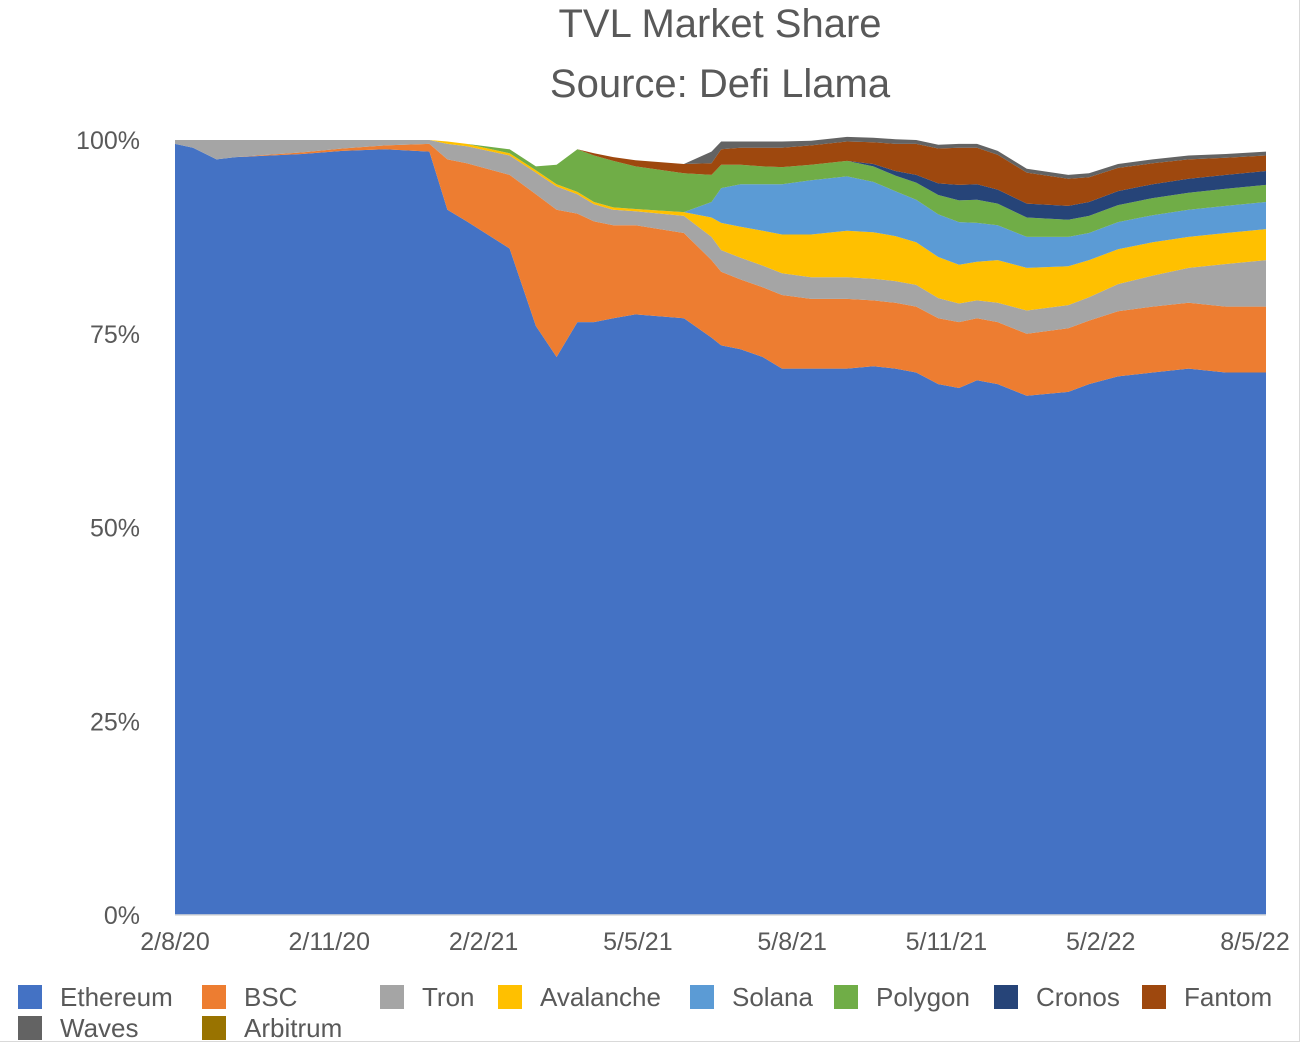 This screenshot has width=1304, height=1044. What do you see at coordinates (1078, 996) in the screenshot?
I see `legend-label: Cronos` at bounding box center [1078, 996].